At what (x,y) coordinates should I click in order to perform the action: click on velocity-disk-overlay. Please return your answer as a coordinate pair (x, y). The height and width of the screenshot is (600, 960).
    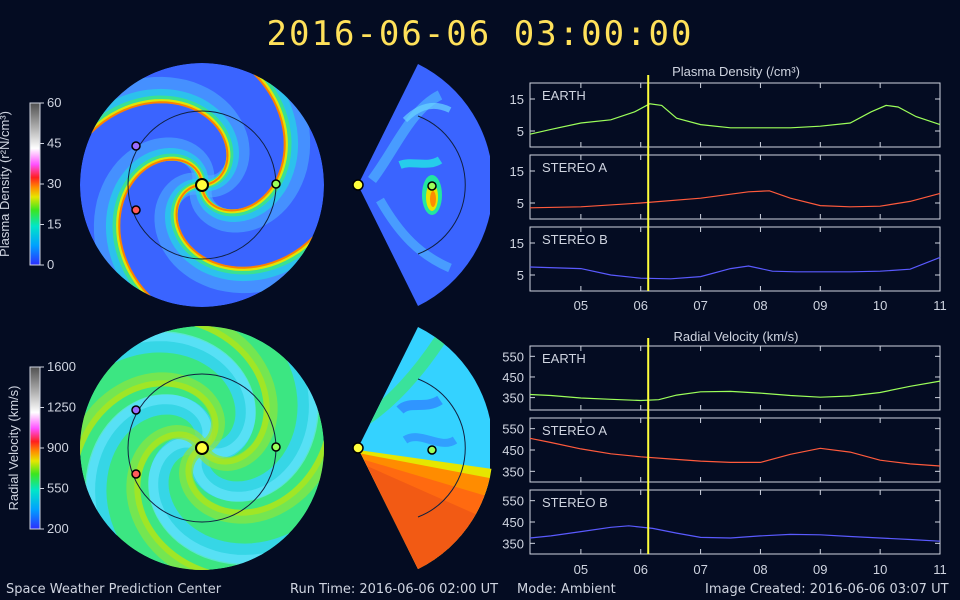
    Looking at the image, I should click on (204, 448).